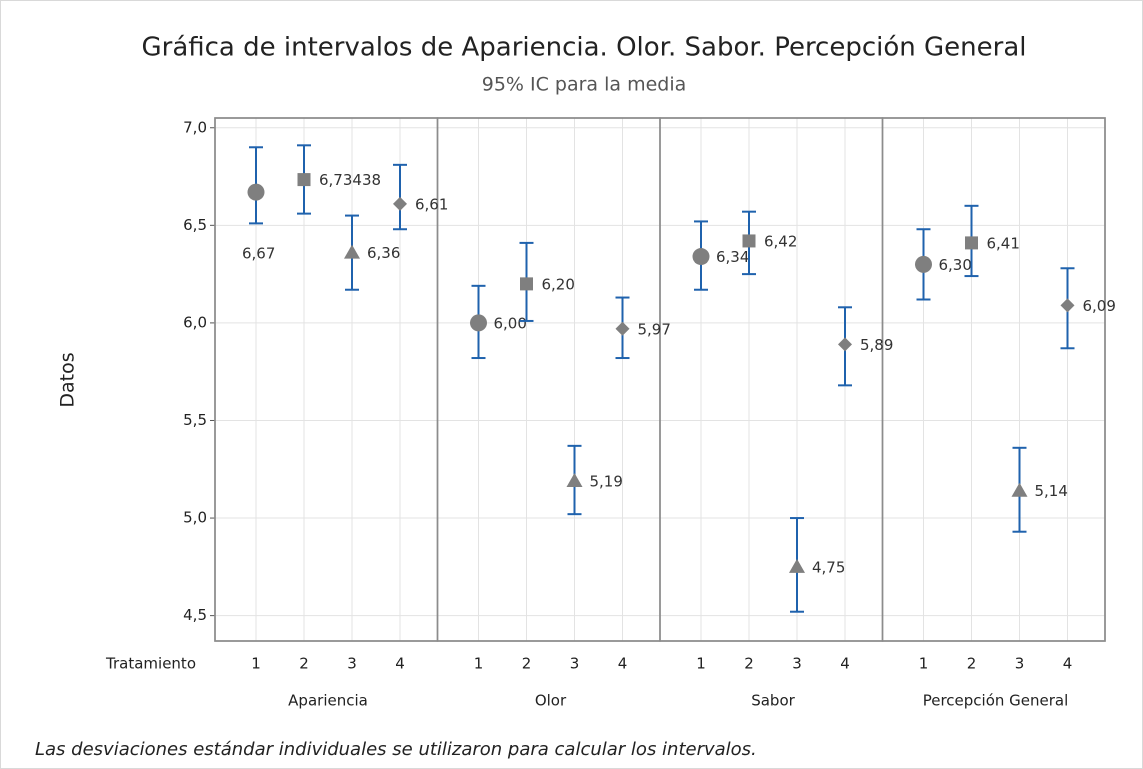  Describe the element at coordinates (510, 323) in the screenshot. I see `data-label: 6,00` at that location.